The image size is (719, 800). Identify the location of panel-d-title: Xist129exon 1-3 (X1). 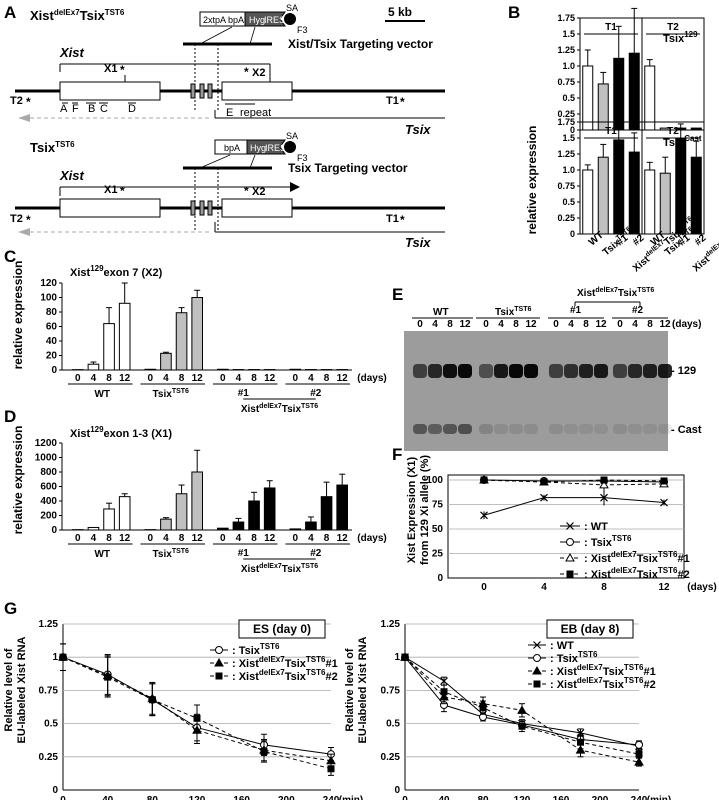
(121, 432).